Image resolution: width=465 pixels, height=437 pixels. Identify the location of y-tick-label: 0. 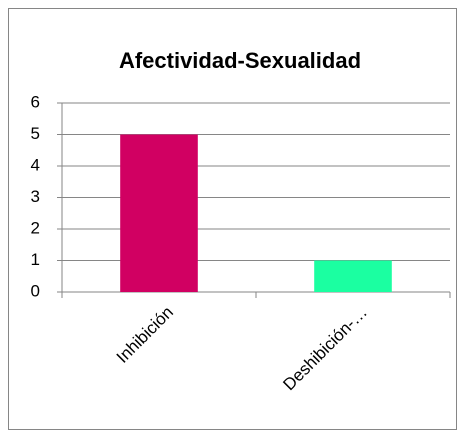
(35, 290).